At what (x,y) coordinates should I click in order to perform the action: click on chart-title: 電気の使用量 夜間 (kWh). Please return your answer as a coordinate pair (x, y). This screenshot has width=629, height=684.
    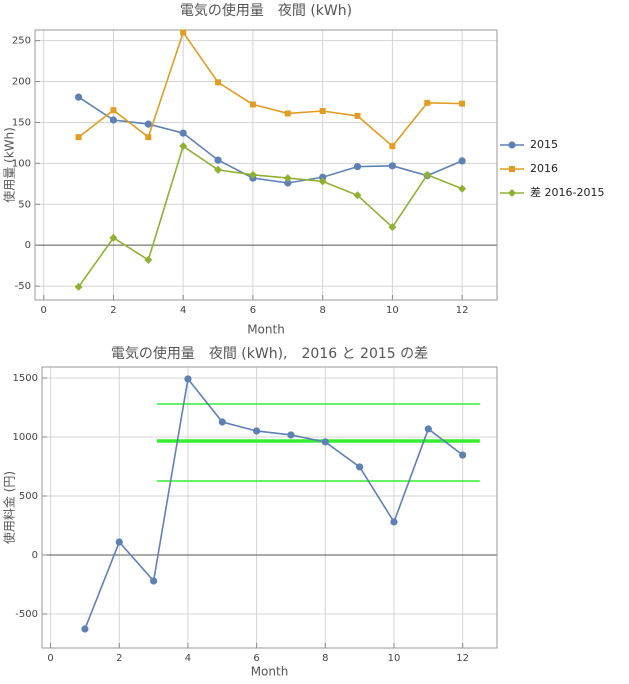
    Looking at the image, I should click on (266, 10).